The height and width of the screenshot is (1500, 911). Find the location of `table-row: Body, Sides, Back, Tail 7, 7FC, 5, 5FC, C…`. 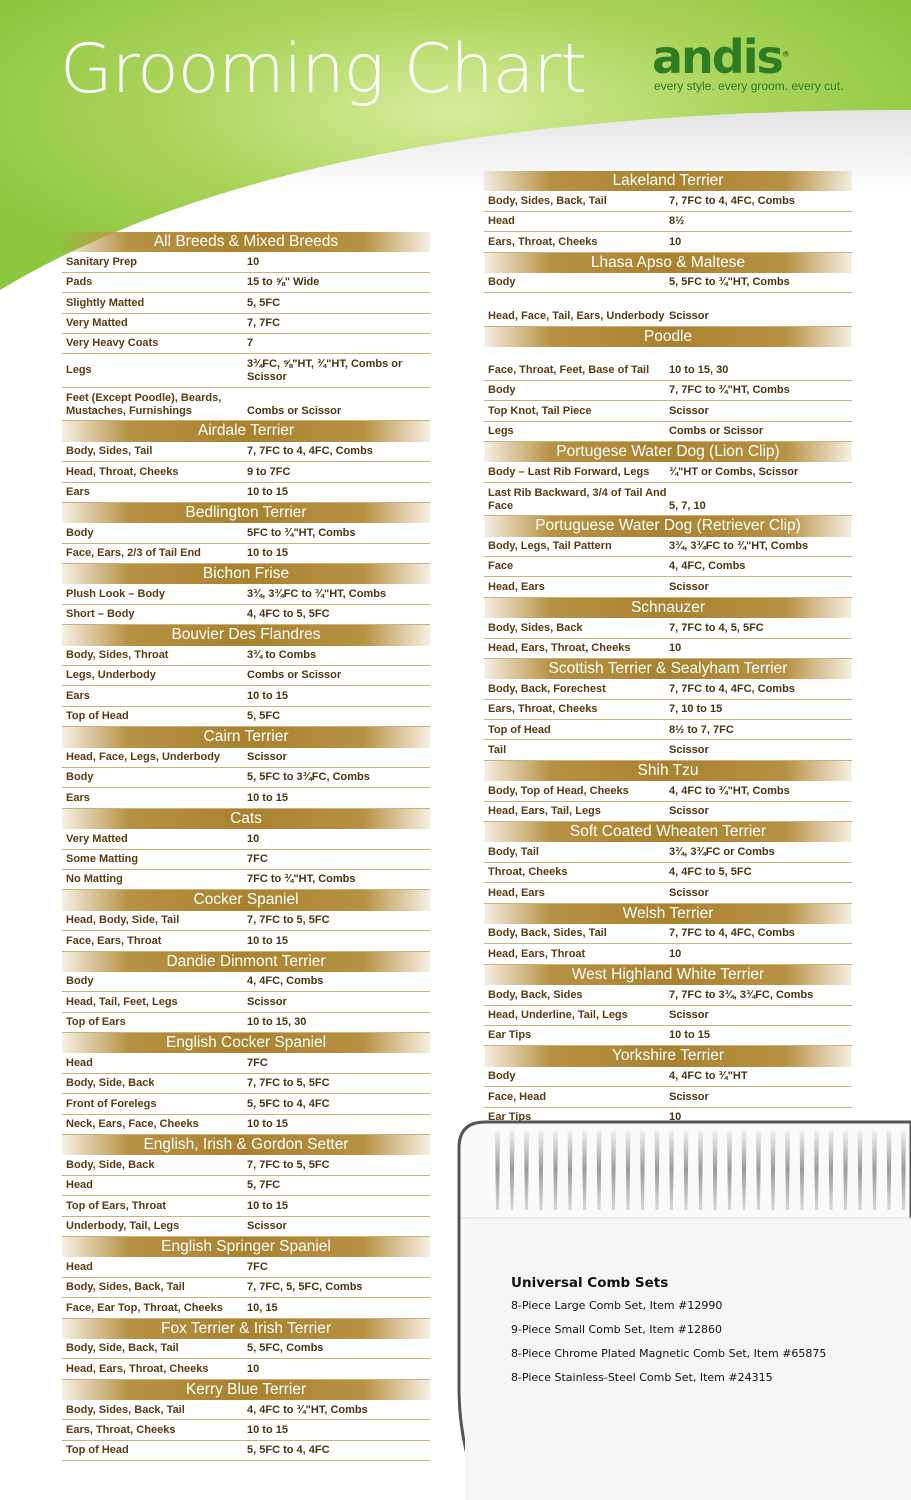

table-row: Body, Sides, Back, Tail 7, 7FC, 5, 5FC, C… is located at coordinates (246, 1288).